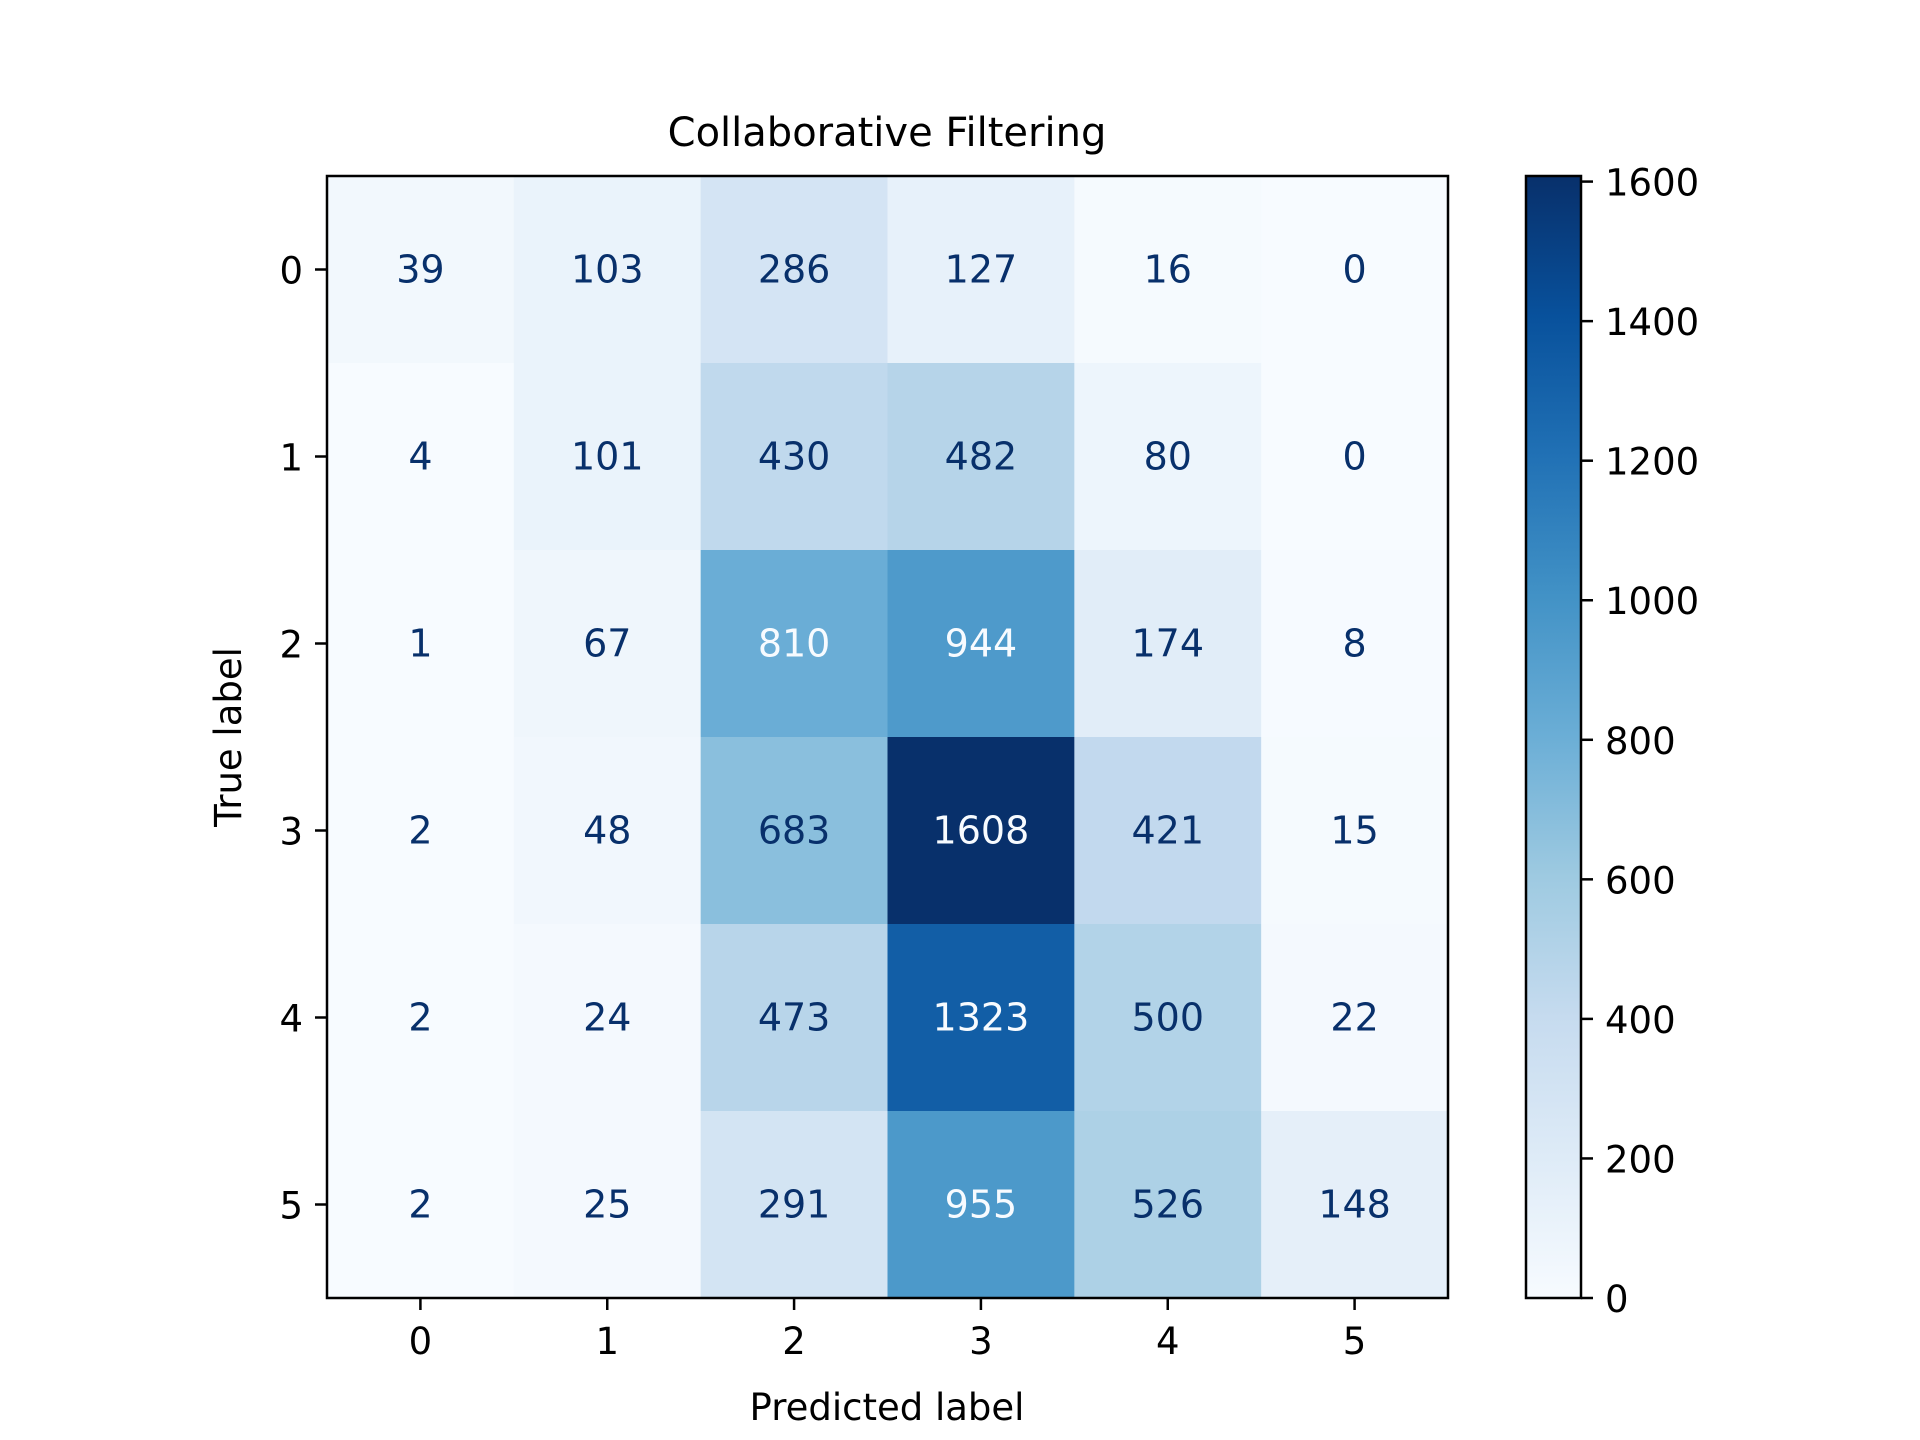  What do you see at coordinates (291, 1019) in the screenshot?
I see `y-tick-label: 4` at bounding box center [291, 1019].